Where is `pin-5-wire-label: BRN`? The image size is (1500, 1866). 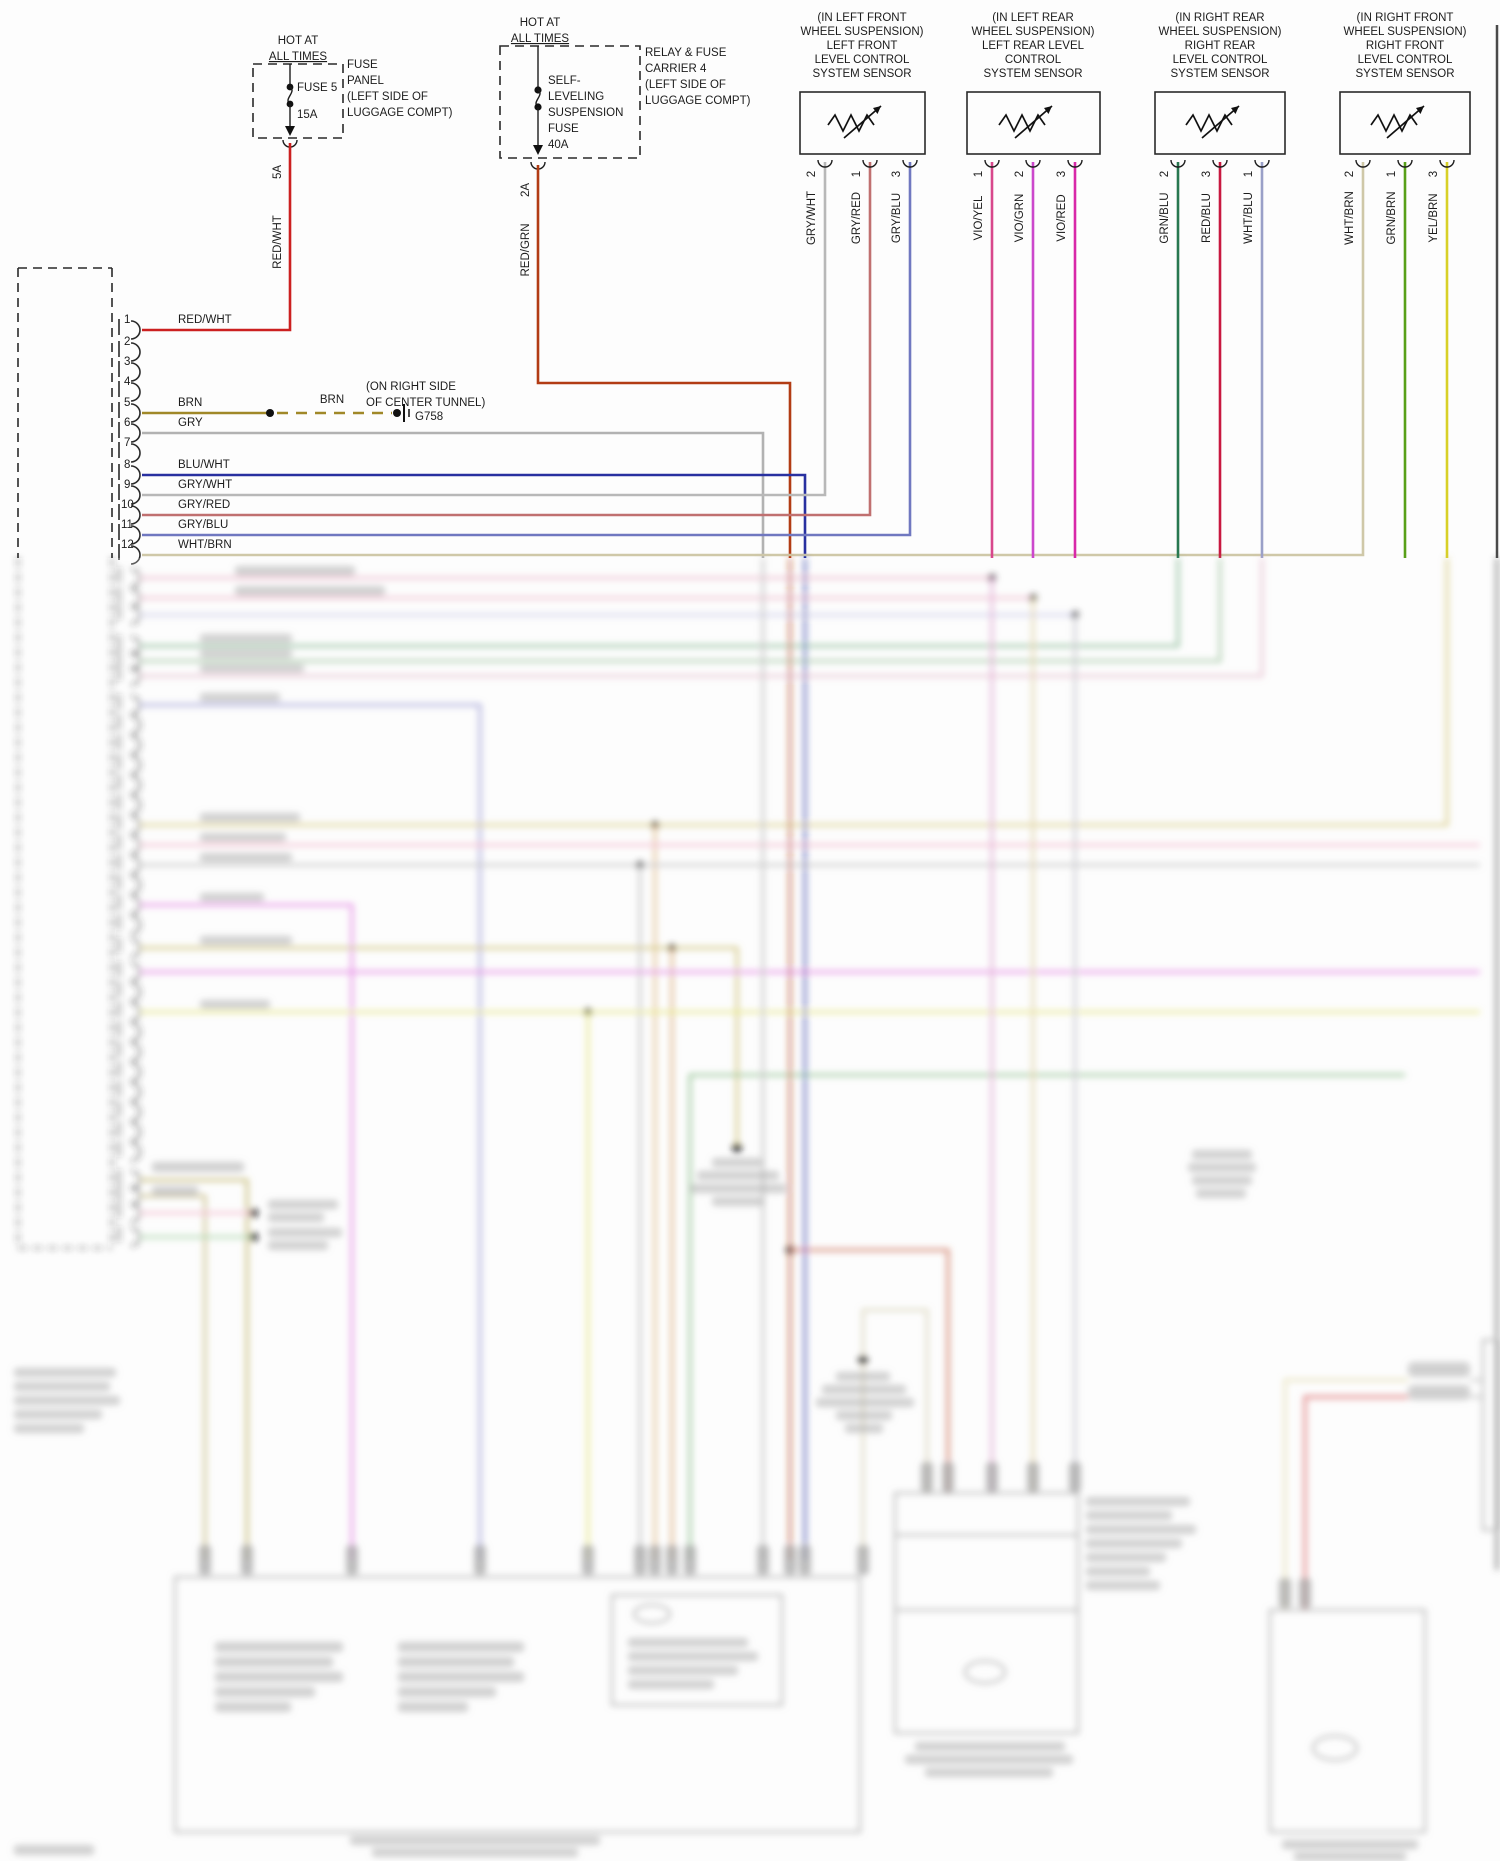 pin-5-wire-label: BRN is located at coordinates (190, 403).